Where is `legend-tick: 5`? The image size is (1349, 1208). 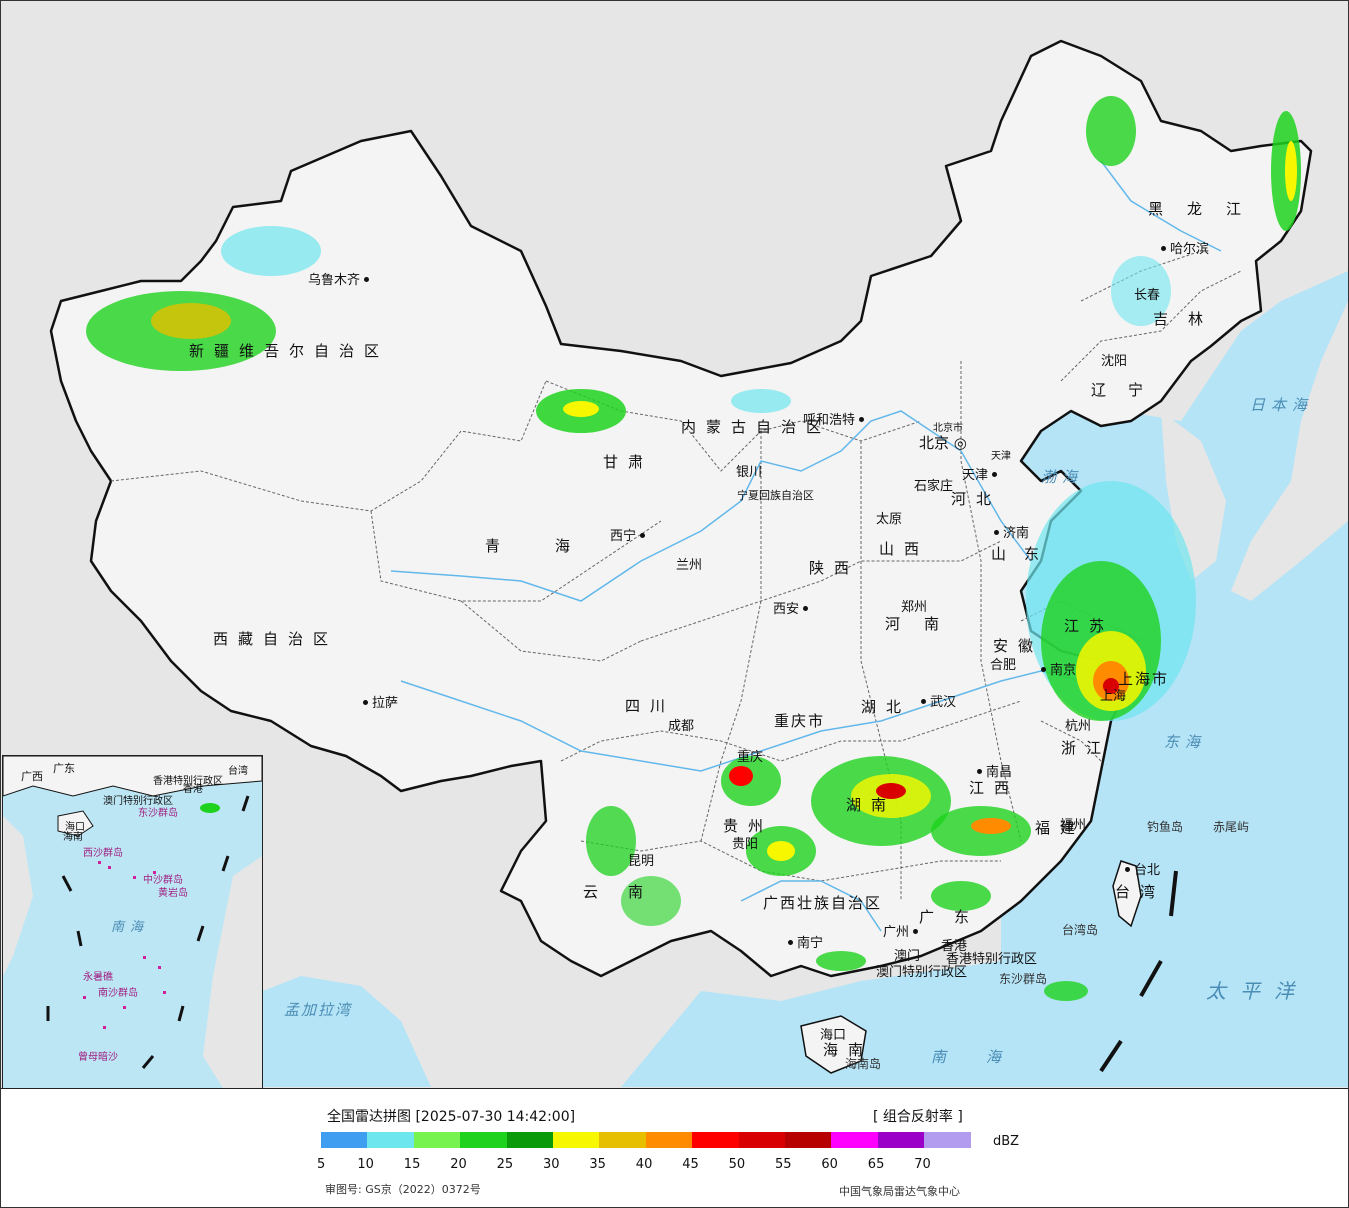 legend-tick: 5 is located at coordinates (321, 1164).